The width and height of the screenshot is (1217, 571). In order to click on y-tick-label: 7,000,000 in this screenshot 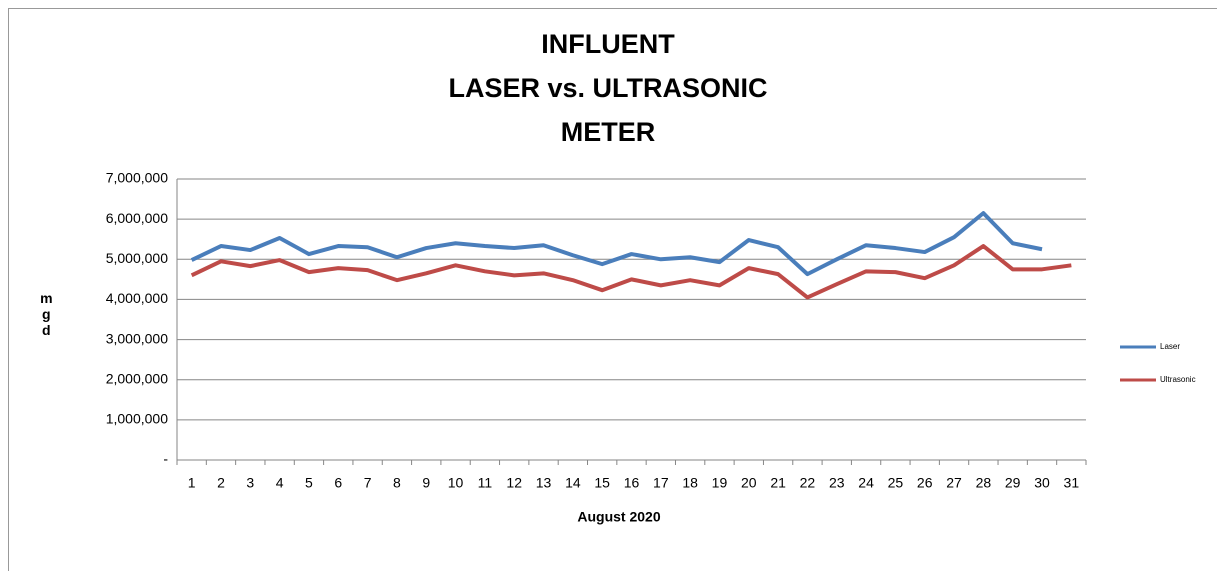, I will do `click(137, 178)`.